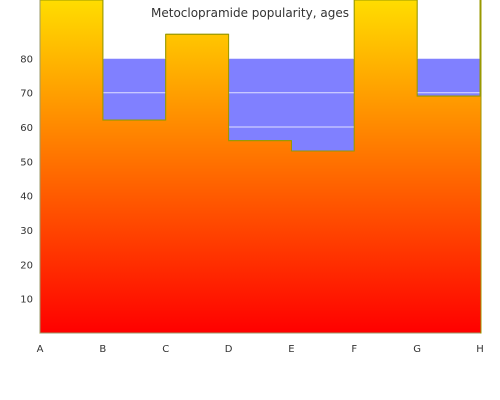 This screenshot has width=500, height=400. Describe the element at coordinates (354, 349) in the screenshot. I see `x-tick-label-F: F` at that location.